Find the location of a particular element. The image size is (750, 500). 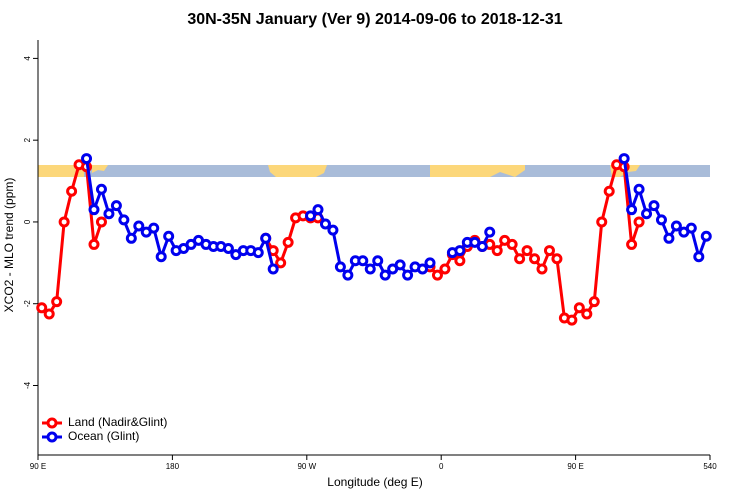

y-axis-label: XCO2 - MLO trend (ppm) is located at coordinates (9, 245).